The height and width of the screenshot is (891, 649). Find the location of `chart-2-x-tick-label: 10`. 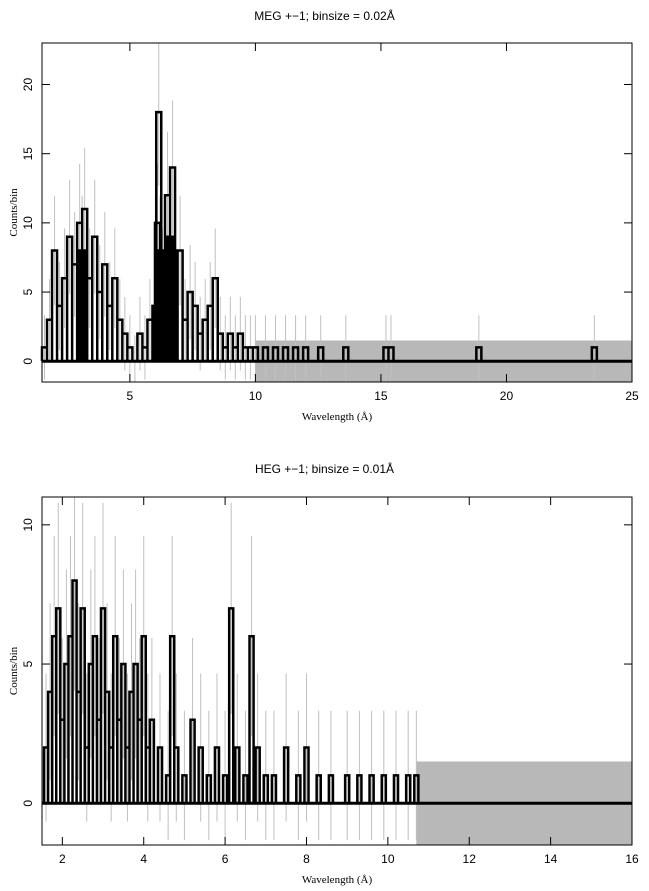

chart-2-x-tick-label: 10 is located at coordinates (388, 859).